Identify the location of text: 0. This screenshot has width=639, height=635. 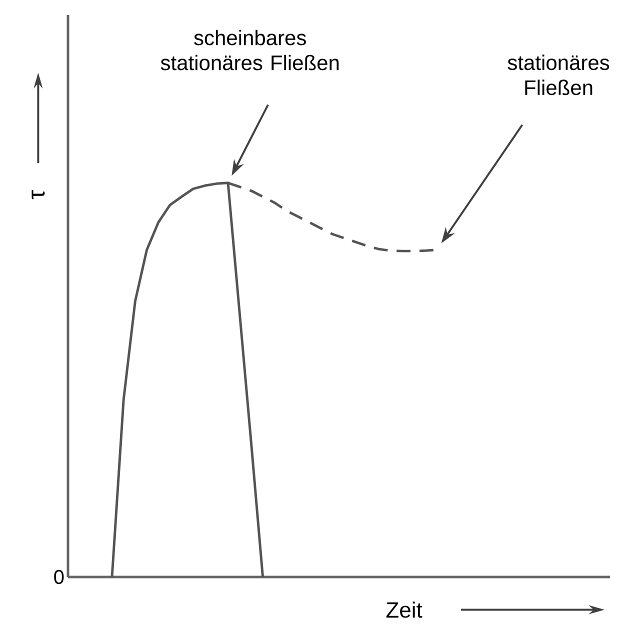
(59, 577).